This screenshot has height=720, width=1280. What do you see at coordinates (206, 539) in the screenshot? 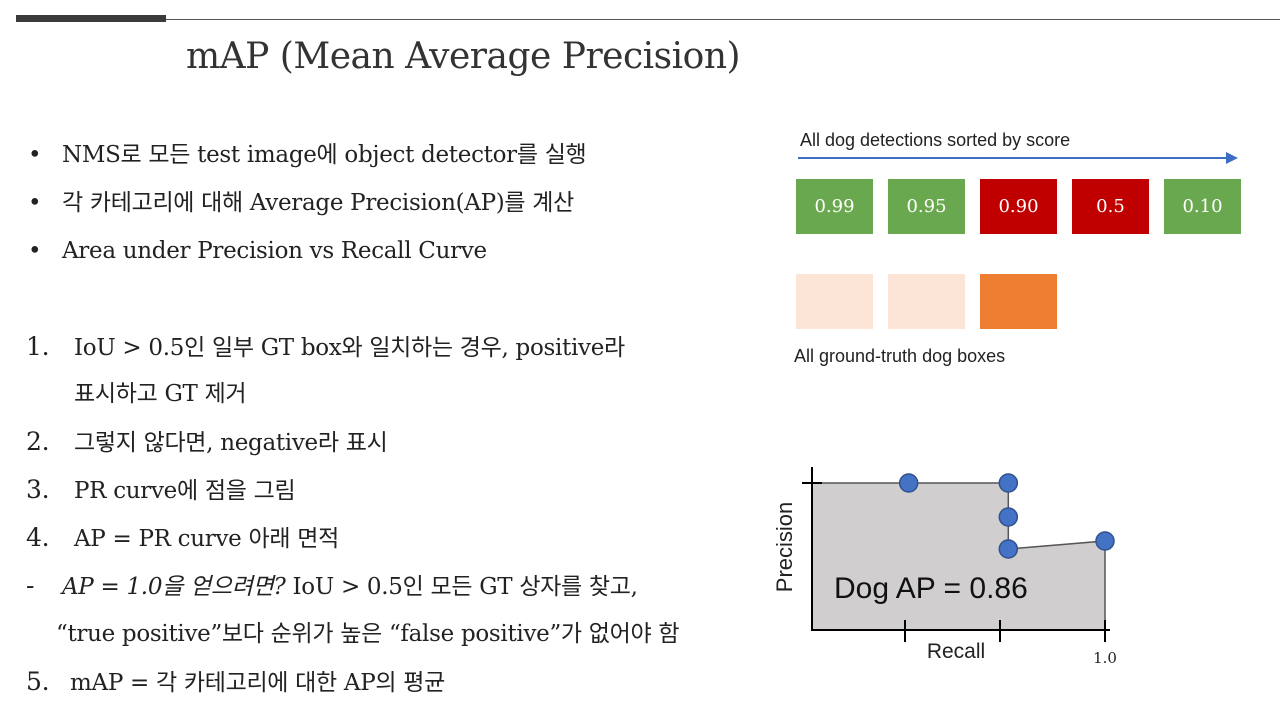
I see `step-text: AP = PR curve 아래 면적` at bounding box center [206, 539].